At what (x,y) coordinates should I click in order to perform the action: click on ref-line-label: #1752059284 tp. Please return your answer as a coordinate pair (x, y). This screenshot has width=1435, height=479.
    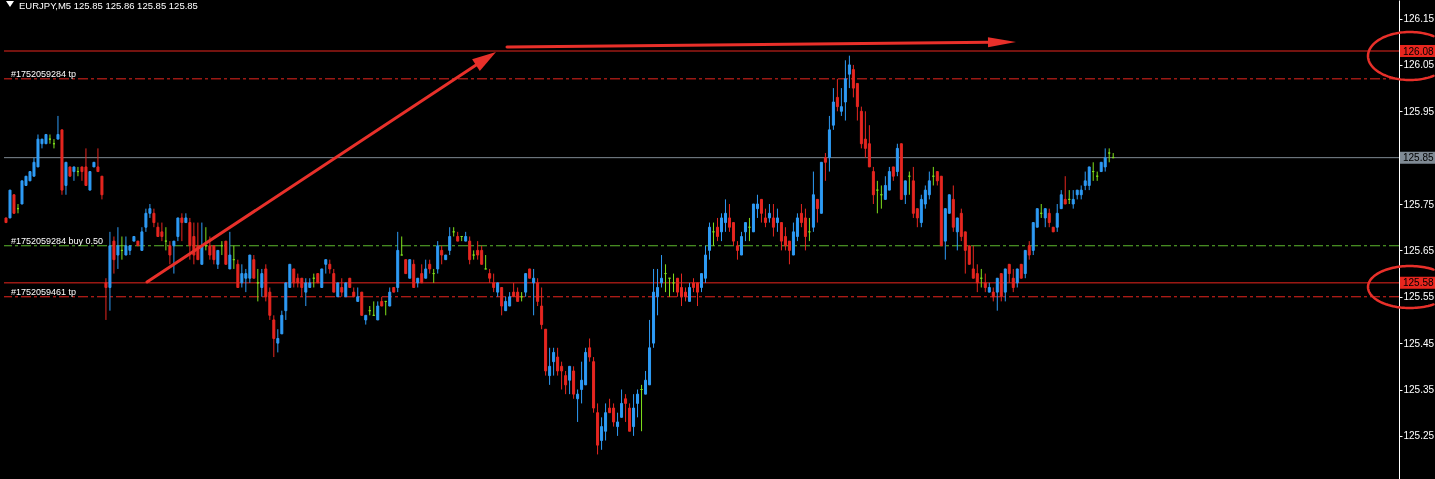
    Looking at the image, I should click on (44, 73).